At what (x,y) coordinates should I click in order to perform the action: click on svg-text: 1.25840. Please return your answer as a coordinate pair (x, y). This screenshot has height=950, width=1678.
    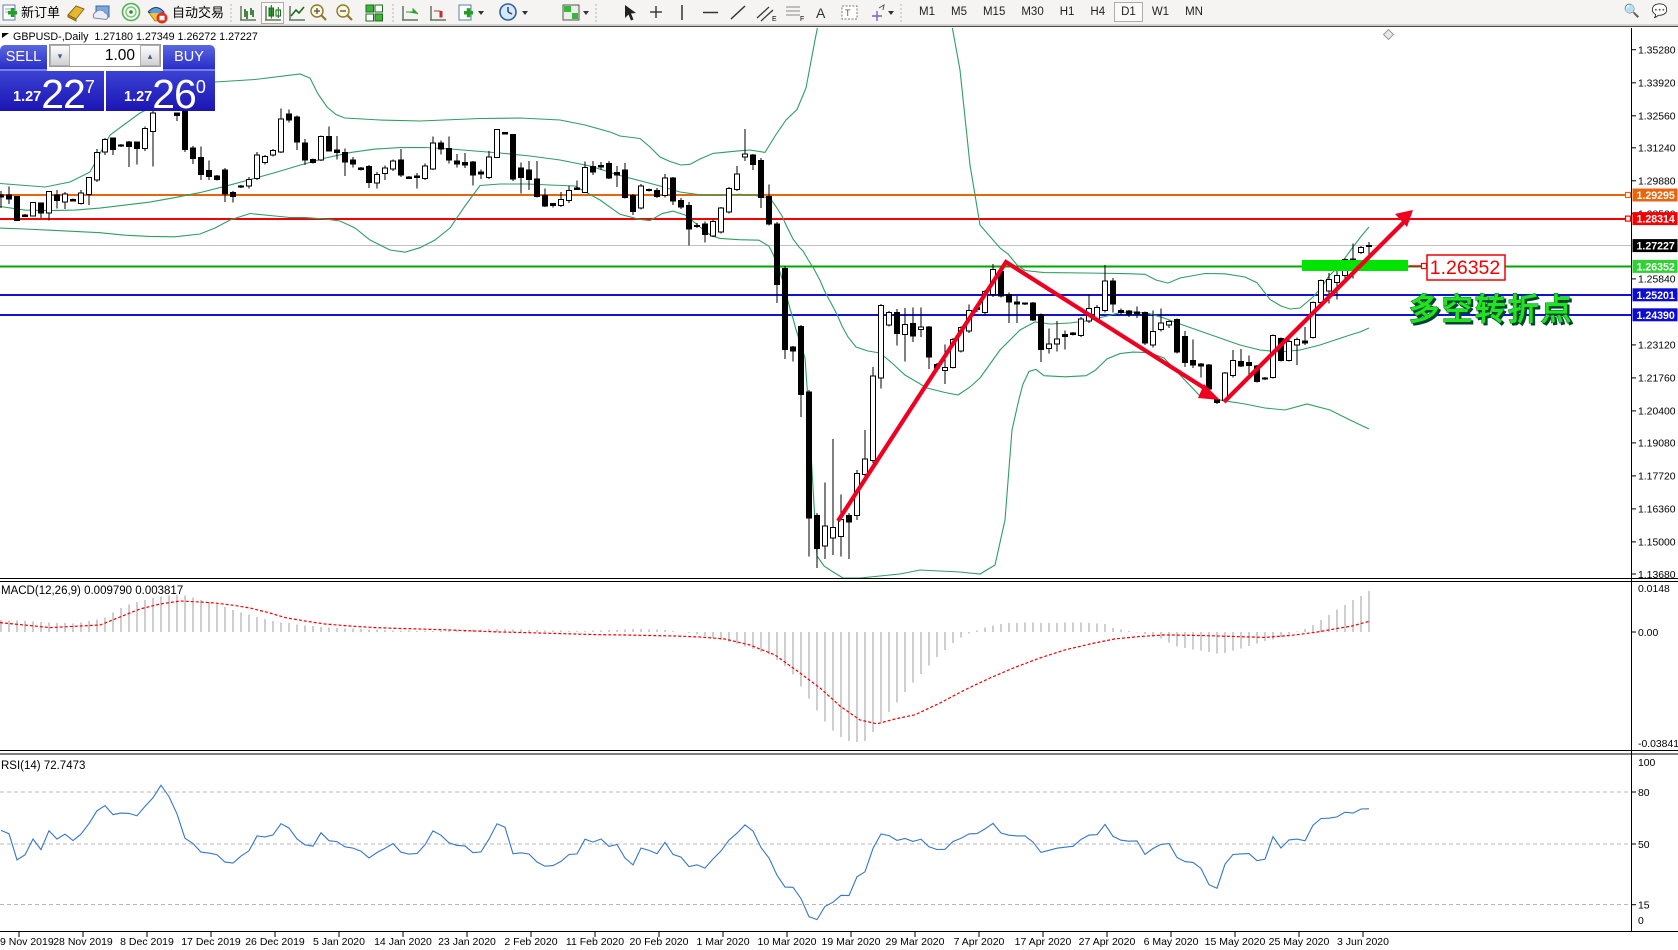
    Looking at the image, I should click on (1657, 280).